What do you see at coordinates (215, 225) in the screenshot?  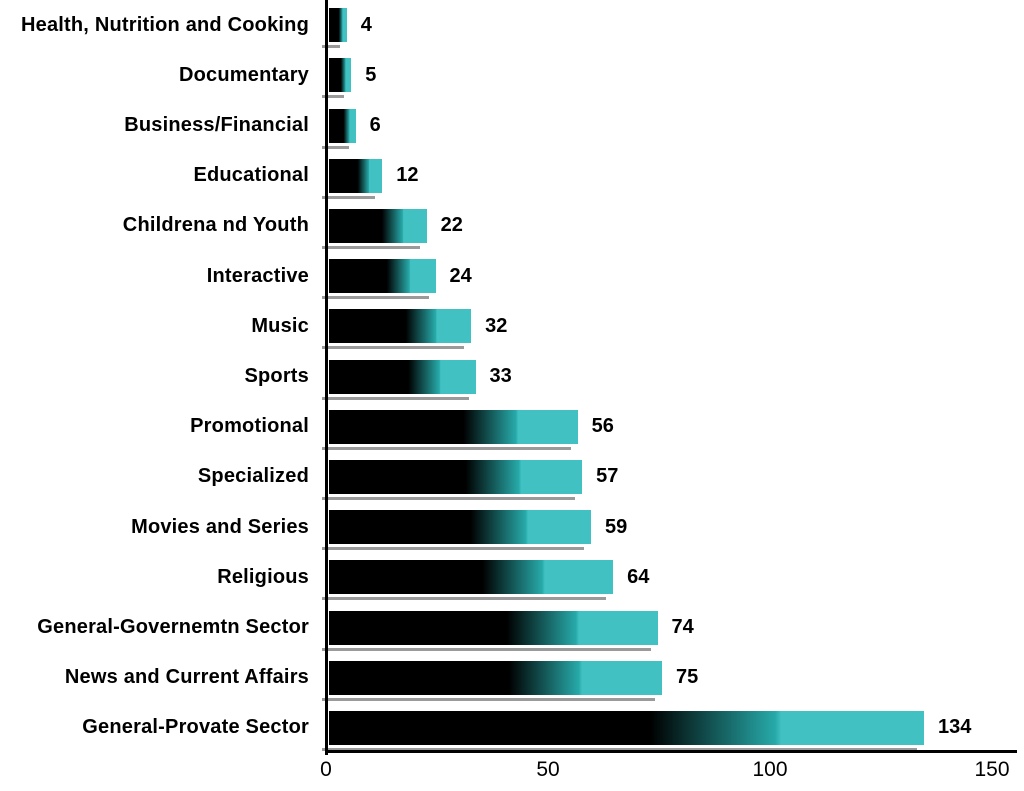 I see `category-label: Childrena nd Youth` at bounding box center [215, 225].